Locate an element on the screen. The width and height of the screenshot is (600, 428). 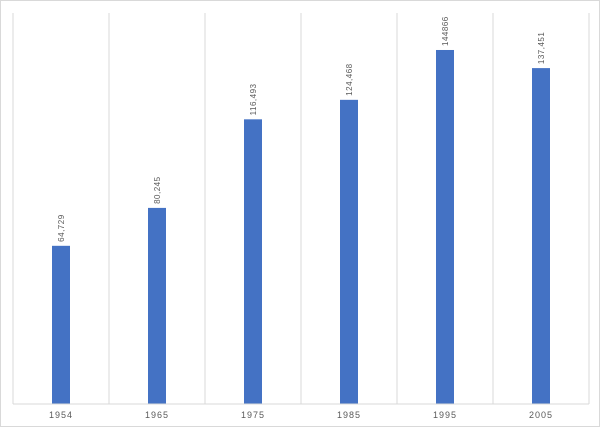
bar-1954 is located at coordinates (61, 324).